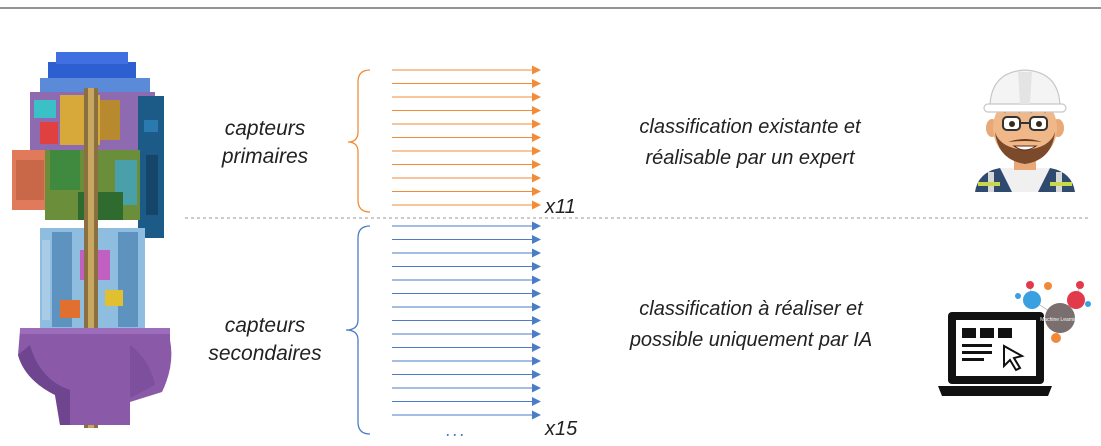 This screenshot has height=446, width=1101. I want to click on primary-desc-line1: classification existante et, so click(750, 127).